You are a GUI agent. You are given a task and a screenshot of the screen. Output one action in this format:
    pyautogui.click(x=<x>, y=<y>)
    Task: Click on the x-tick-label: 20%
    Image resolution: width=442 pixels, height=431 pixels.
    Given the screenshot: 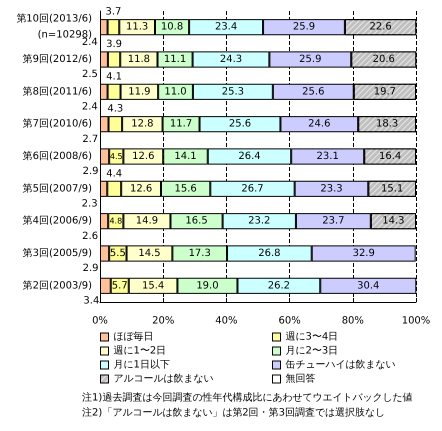 What is the action you would take?
    pyautogui.click(x=163, y=321)
    